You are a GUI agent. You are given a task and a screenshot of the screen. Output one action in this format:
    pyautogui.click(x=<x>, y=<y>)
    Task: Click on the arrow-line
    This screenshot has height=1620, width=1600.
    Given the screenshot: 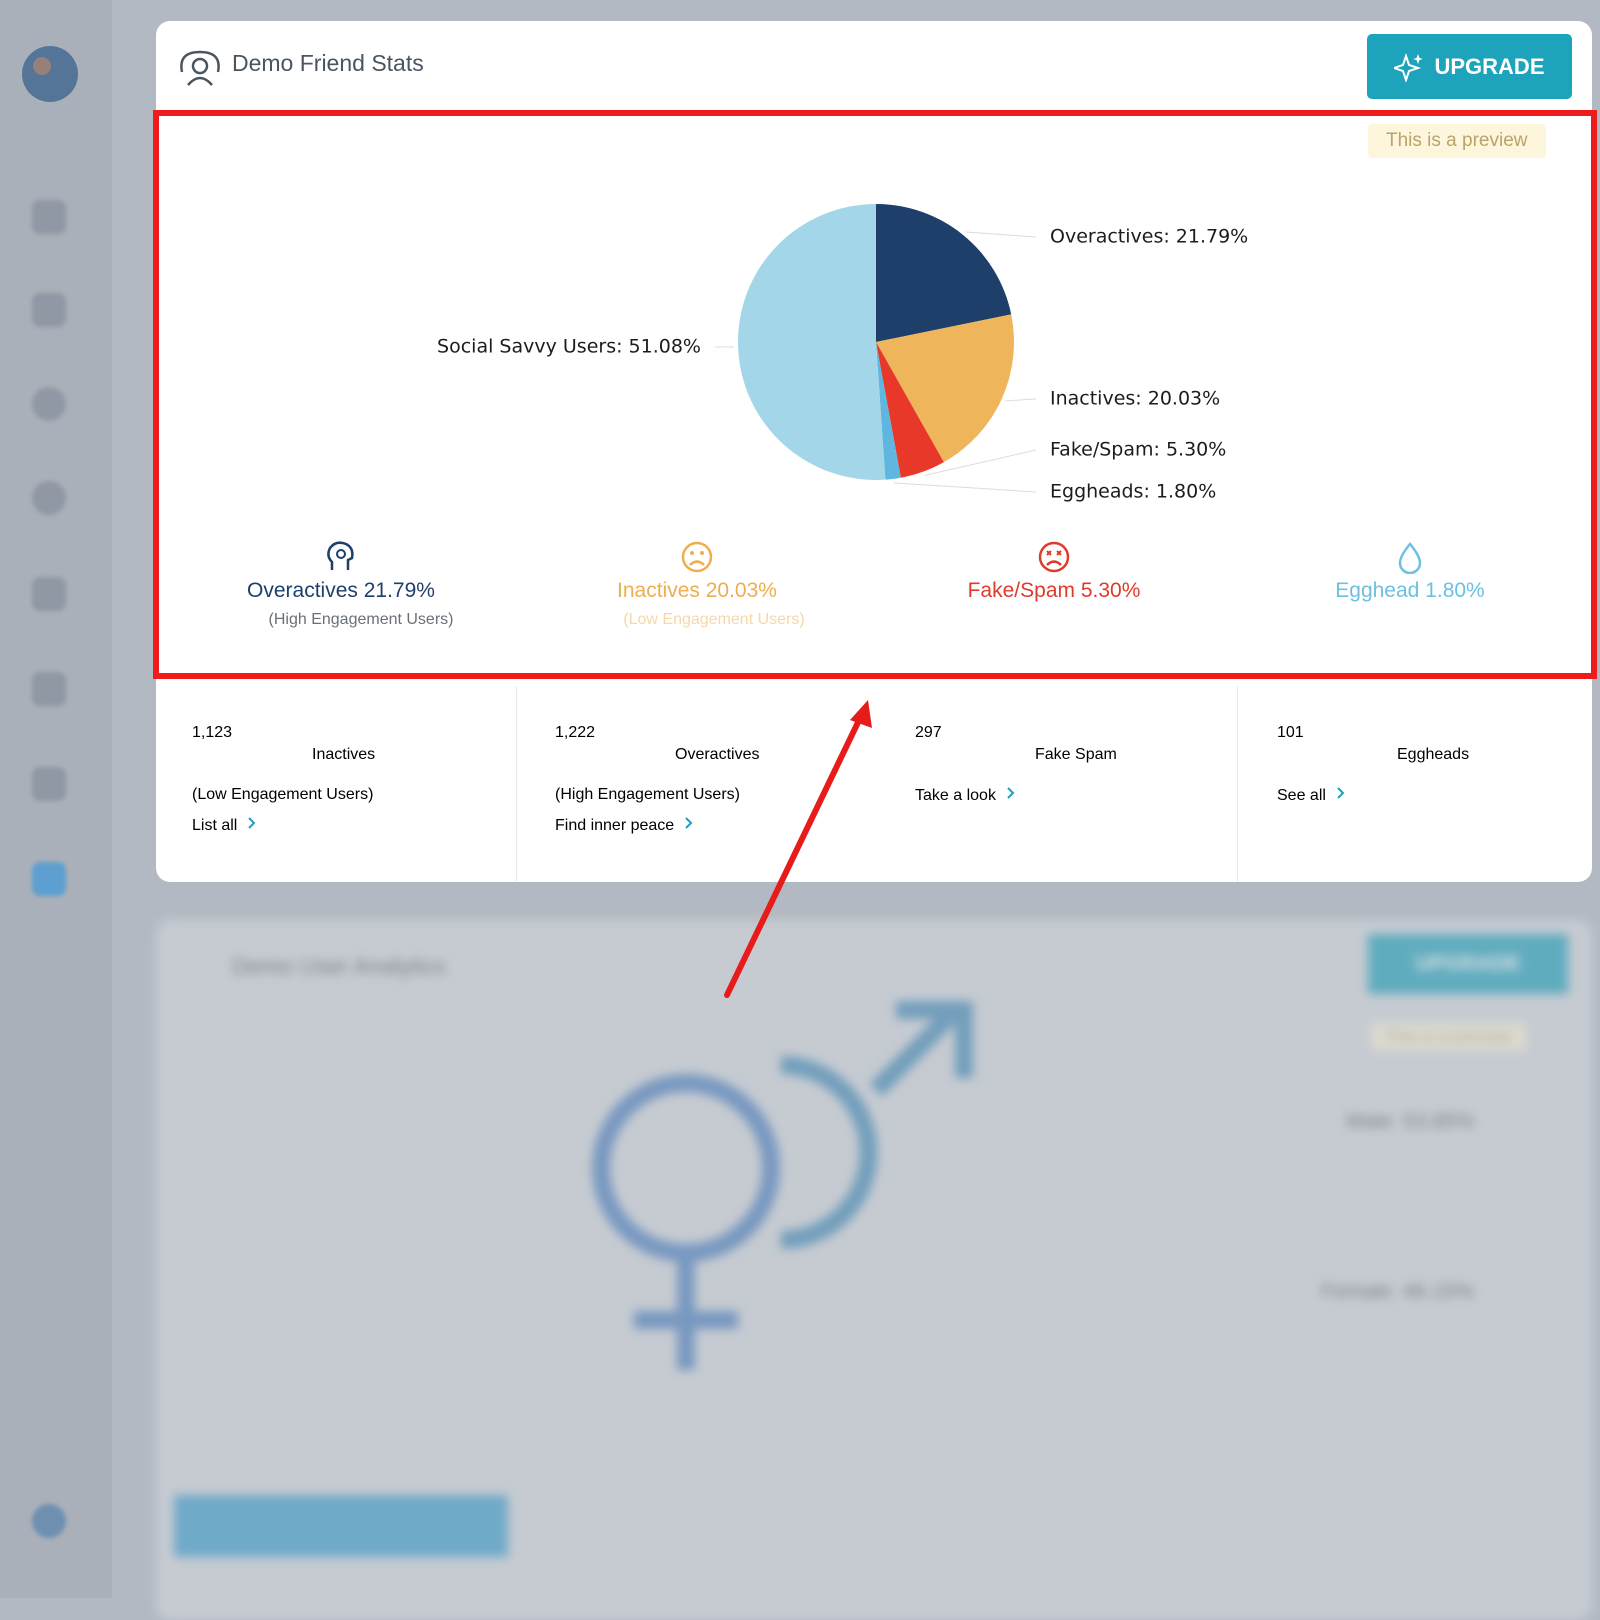 What is the action you would take?
    pyautogui.click(x=794, y=854)
    